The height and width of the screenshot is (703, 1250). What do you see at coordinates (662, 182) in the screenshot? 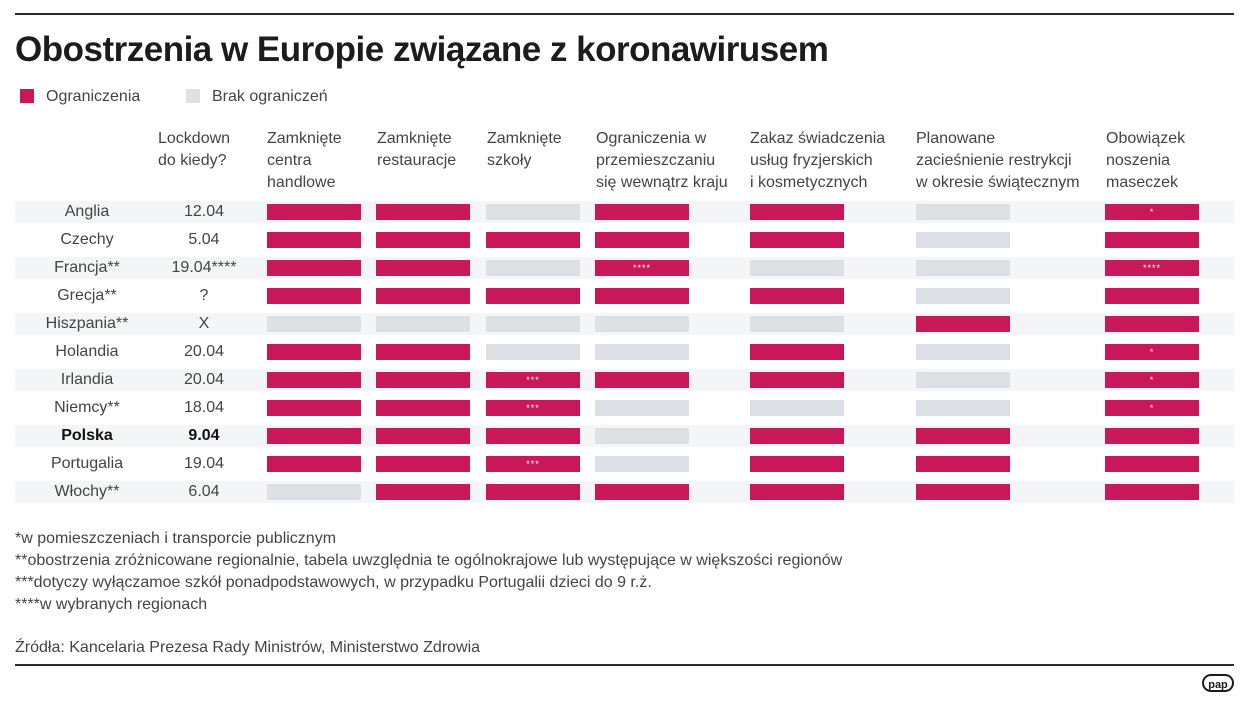
I see `header-col-4-line: się wewnątrz kraju` at bounding box center [662, 182].